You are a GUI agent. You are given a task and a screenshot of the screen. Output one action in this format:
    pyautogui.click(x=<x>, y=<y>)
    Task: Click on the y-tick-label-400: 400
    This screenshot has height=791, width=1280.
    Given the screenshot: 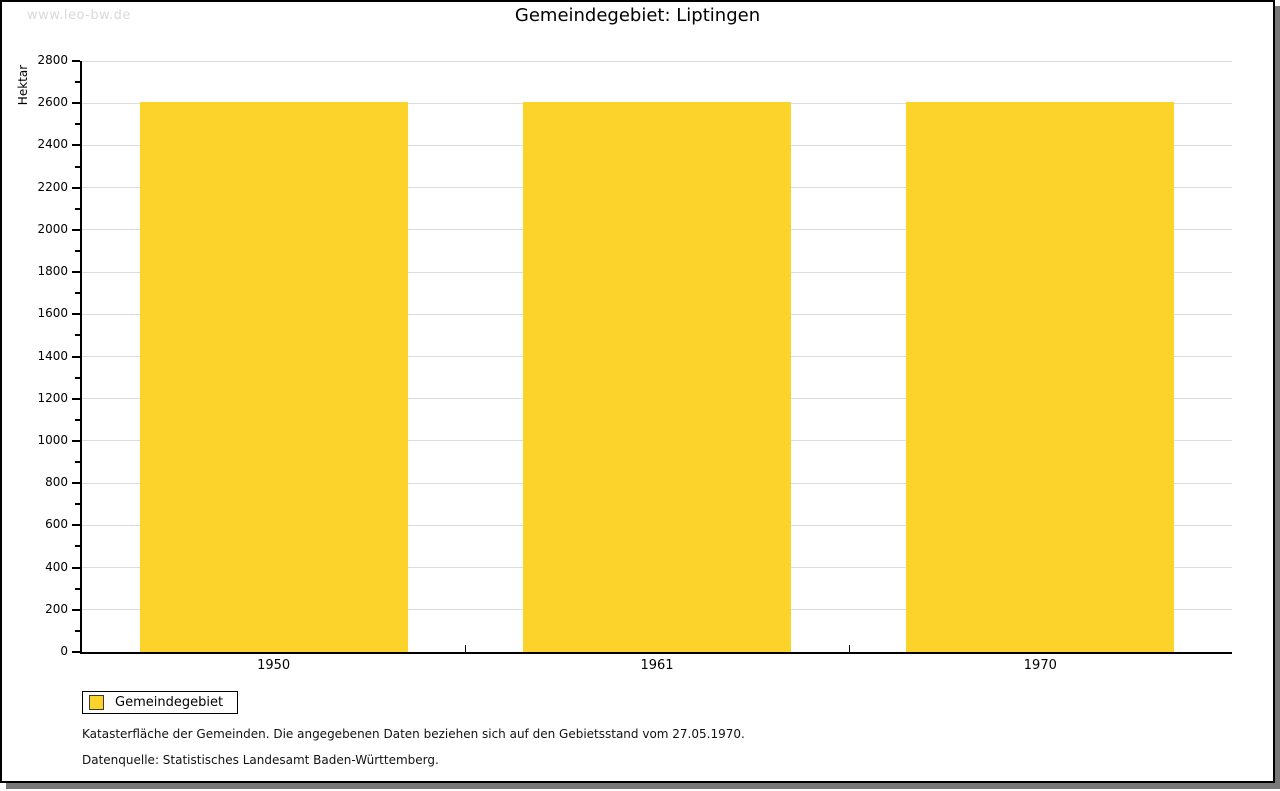 What is the action you would take?
    pyautogui.click(x=56, y=566)
    